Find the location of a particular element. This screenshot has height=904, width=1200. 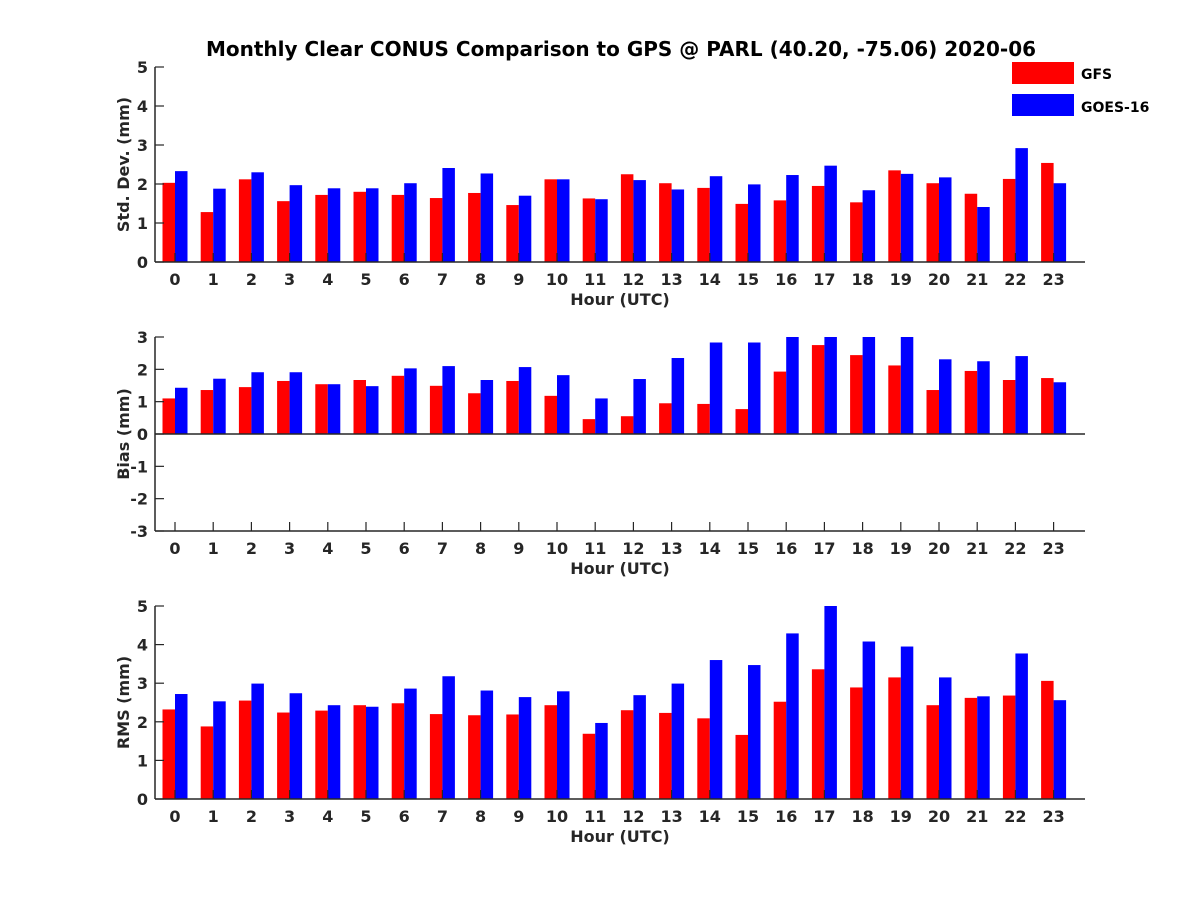

x-tick-label: 5 is located at coordinates (365, 279).